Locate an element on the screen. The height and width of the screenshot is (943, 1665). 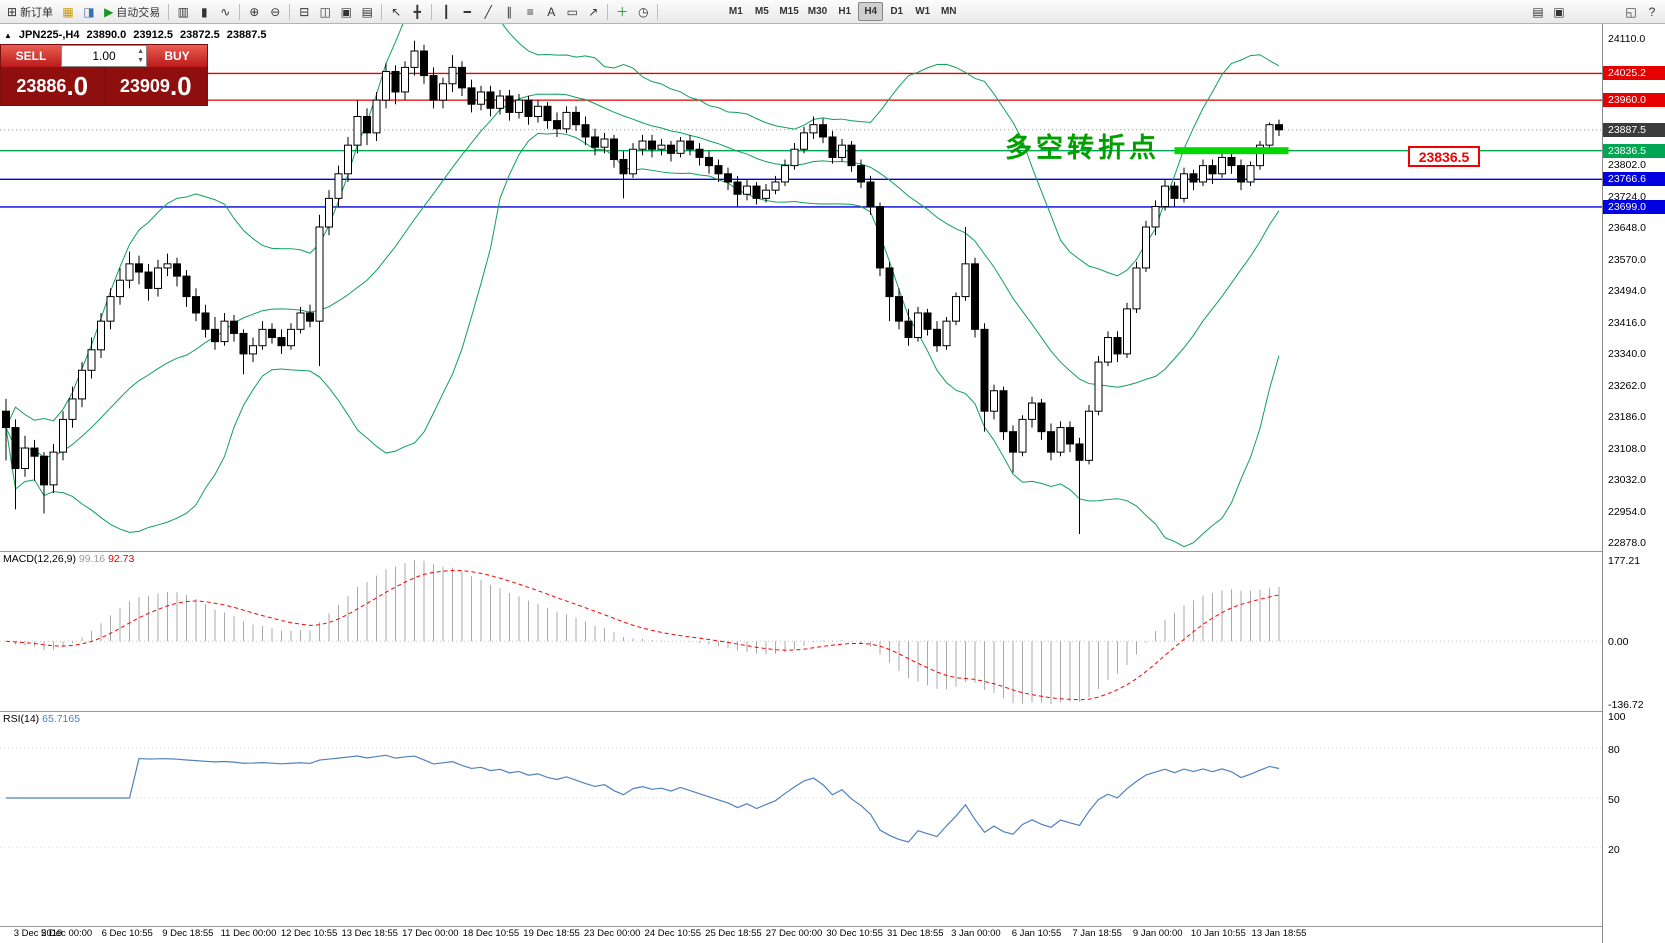
time-label: 6 Jan 10:55 is located at coordinates (1036, 933).